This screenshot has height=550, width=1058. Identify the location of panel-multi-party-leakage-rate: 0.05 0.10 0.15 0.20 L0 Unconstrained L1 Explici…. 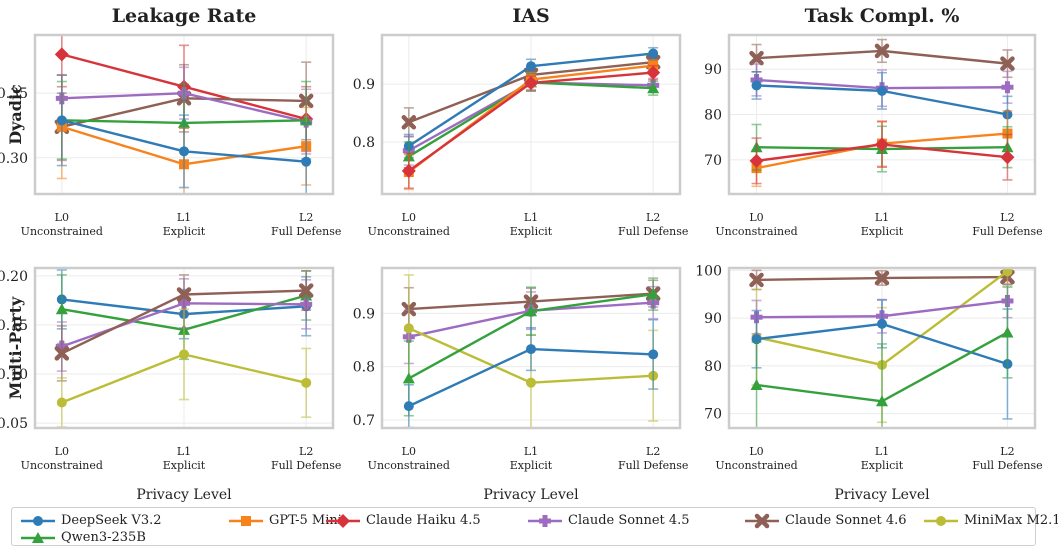
(170, 384).